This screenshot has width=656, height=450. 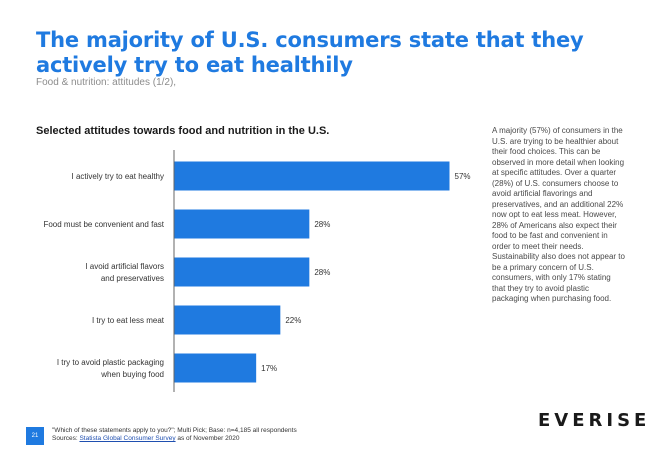 What do you see at coordinates (132, 278) in the screenshot?
I see `category-label-3-line-2: and preservatives` at bounding box center [132, 278].